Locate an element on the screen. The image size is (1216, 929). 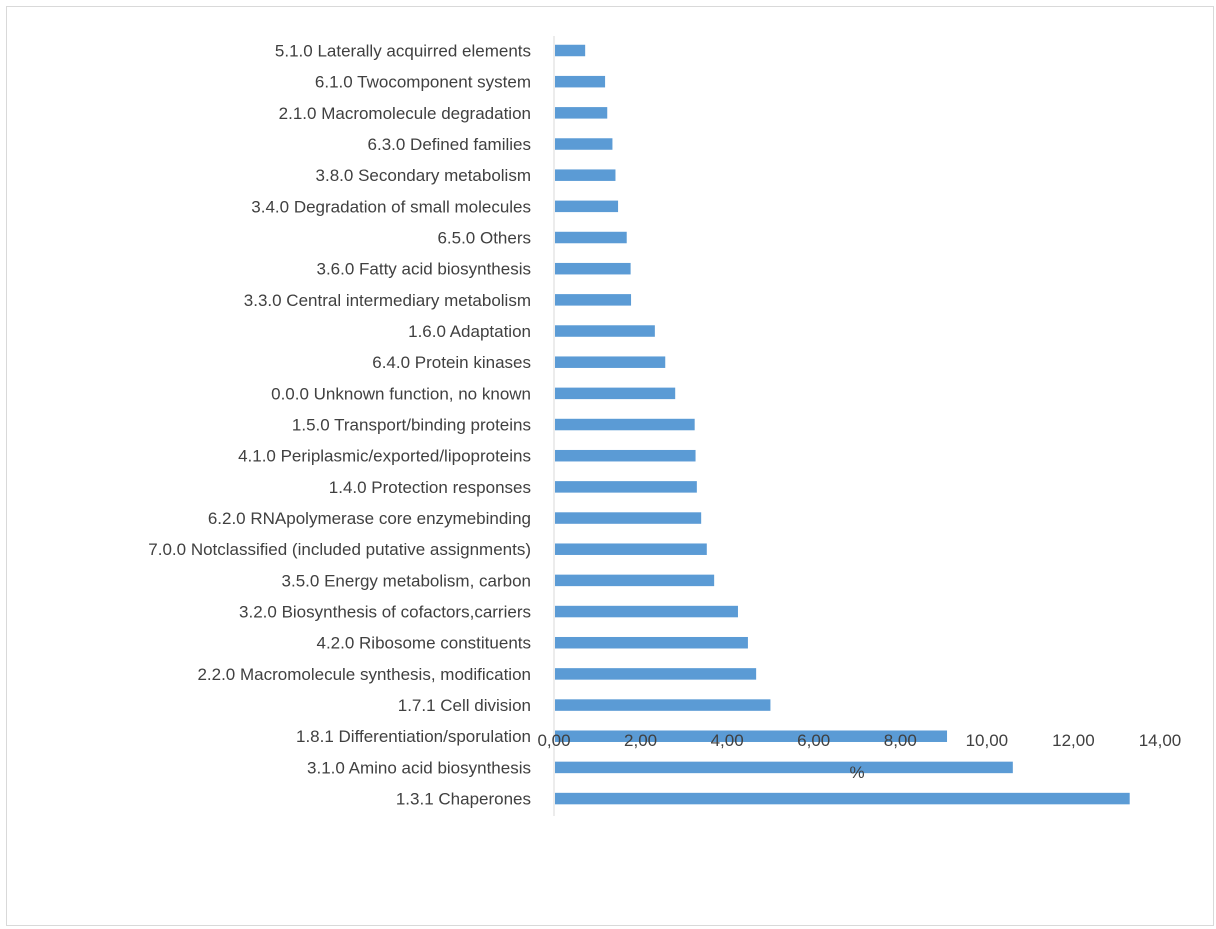
x-tick-label: 4,00 is located at coordinates (727, 740).